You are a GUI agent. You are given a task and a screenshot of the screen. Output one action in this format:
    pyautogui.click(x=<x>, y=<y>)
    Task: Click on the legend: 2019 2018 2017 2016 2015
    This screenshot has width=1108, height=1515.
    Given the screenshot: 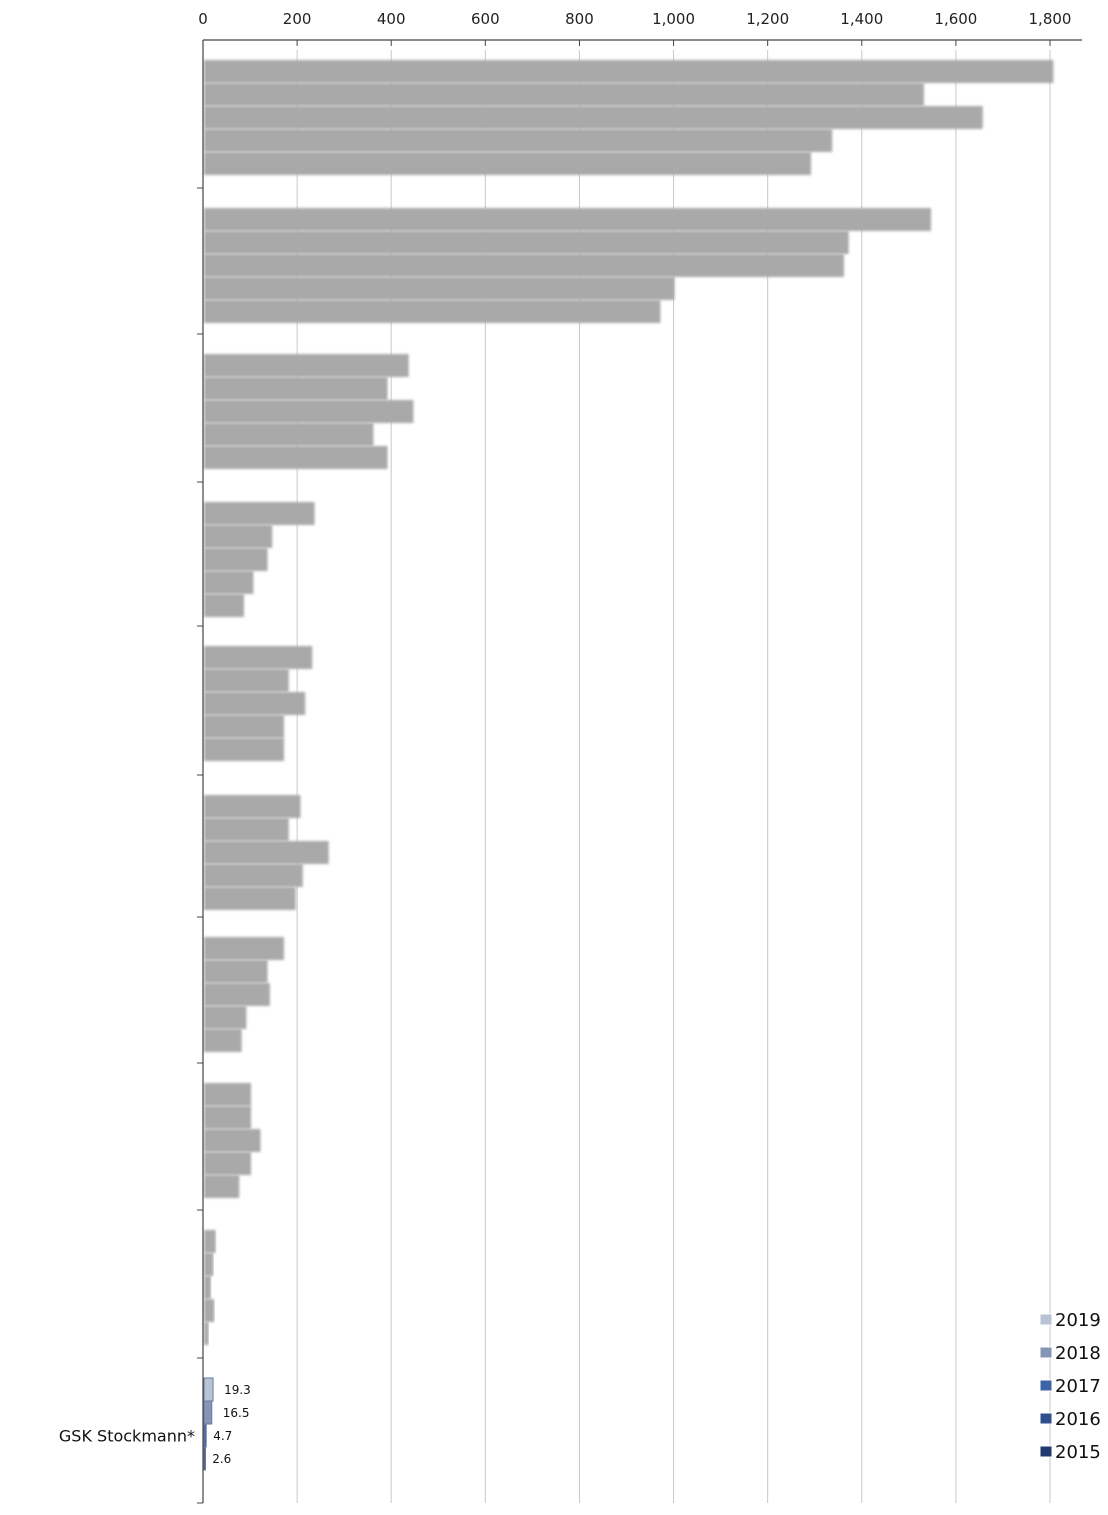 What is the action you would take?
    pyautogui.click(x=1070, y=1386)
    